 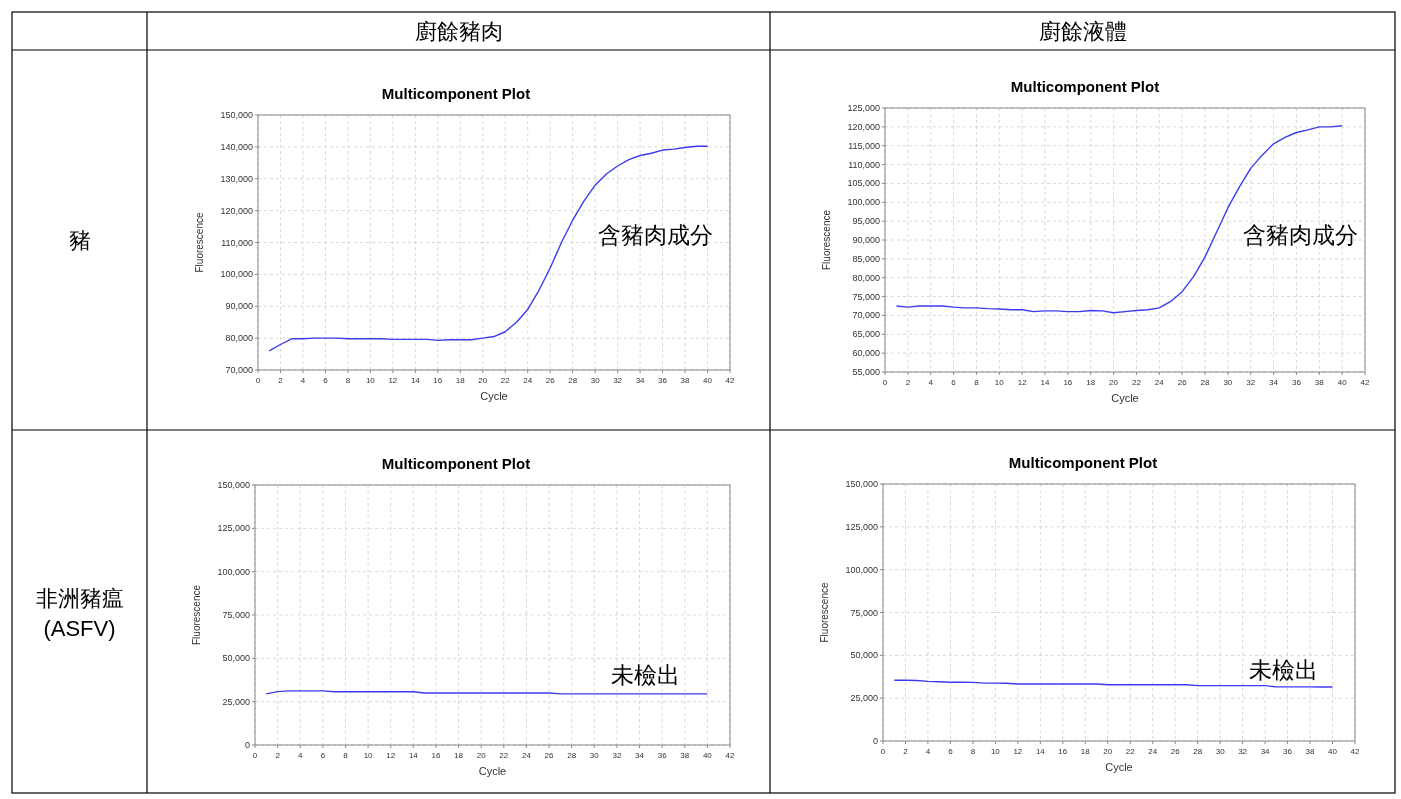 I want to click on x-tick-label: 4, so click(x=301, y=755).